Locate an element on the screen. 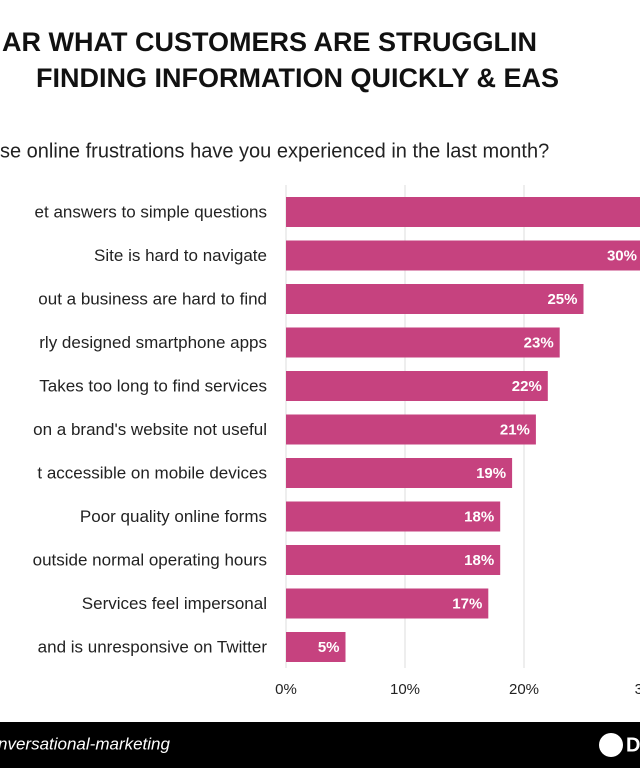 The width and height of the screenshot is (640, 768). value-label: 23% is located at coordinates (539, 342).